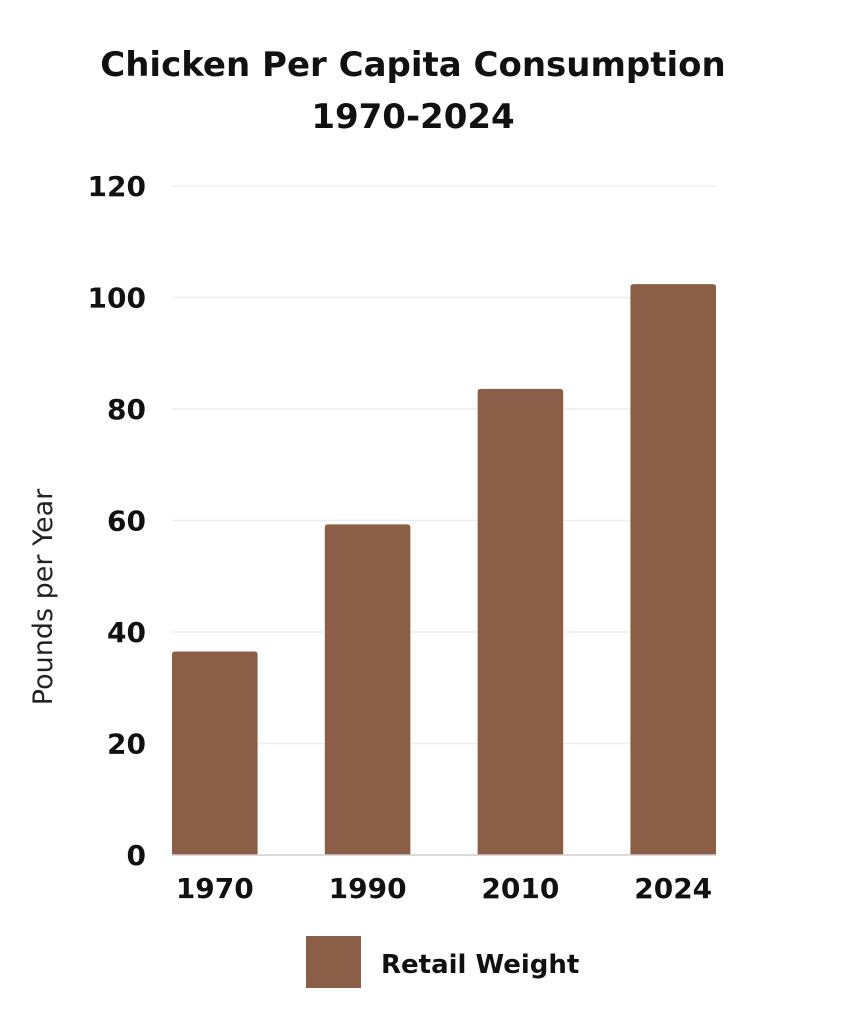 This screenshot has height=1024, width=852. Describe the element at coordinates (520, 888) in the screenshot. I see `x-tick-label-2010: 2010` at that location.